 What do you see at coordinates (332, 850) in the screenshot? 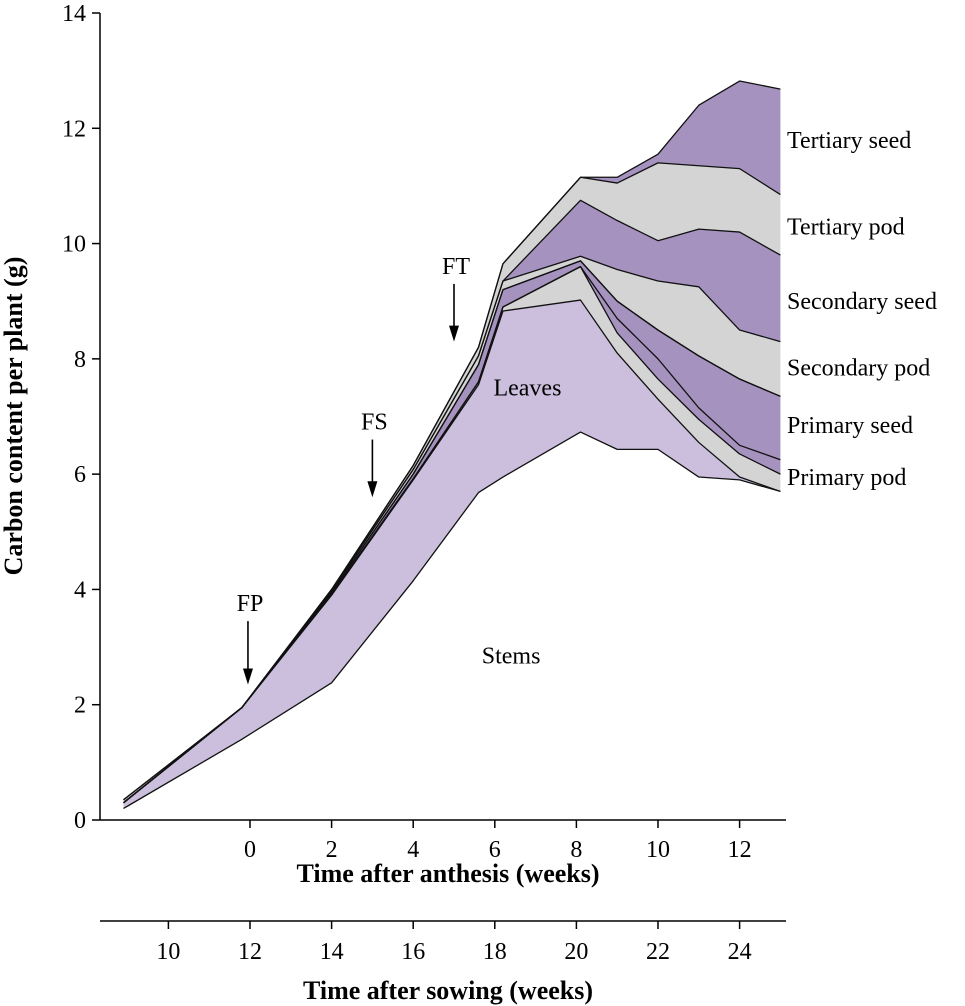
I see `x-tick-label-anthesis: 2` at bounding box center [332, 850].